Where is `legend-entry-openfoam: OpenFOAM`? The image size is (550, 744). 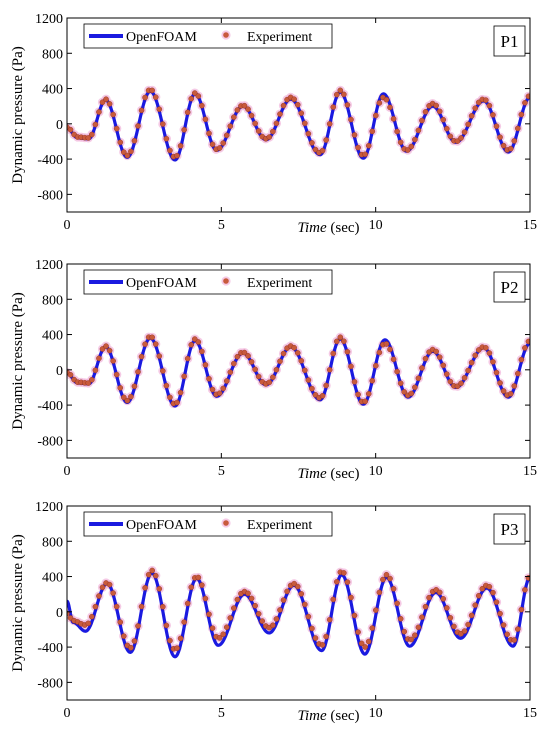
legend-entry-openfoam: OpenFOAM is located at coordinates (161, 37).